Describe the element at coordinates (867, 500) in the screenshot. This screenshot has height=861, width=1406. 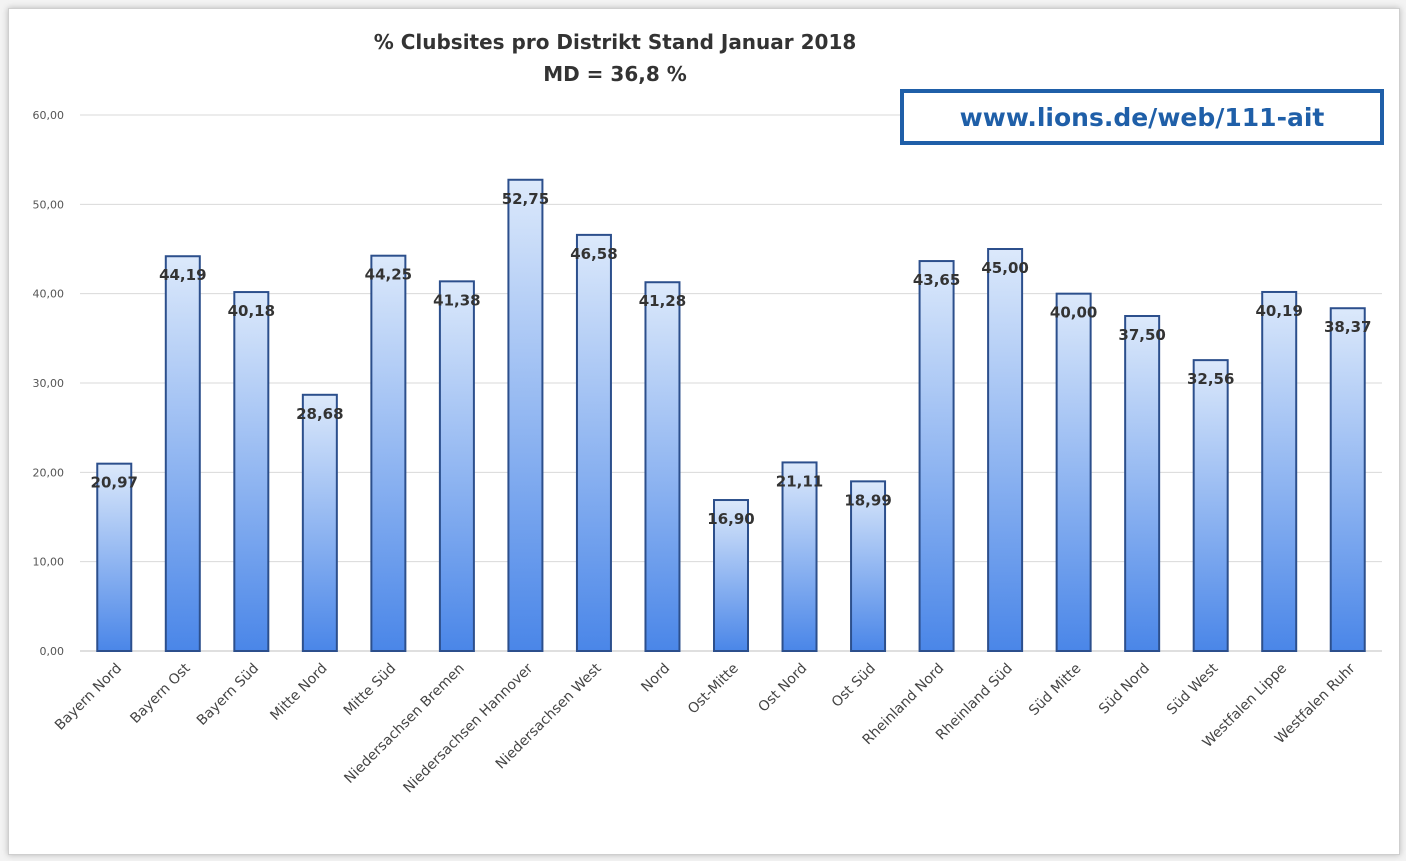
I see `data-label: 18,99` at that location.